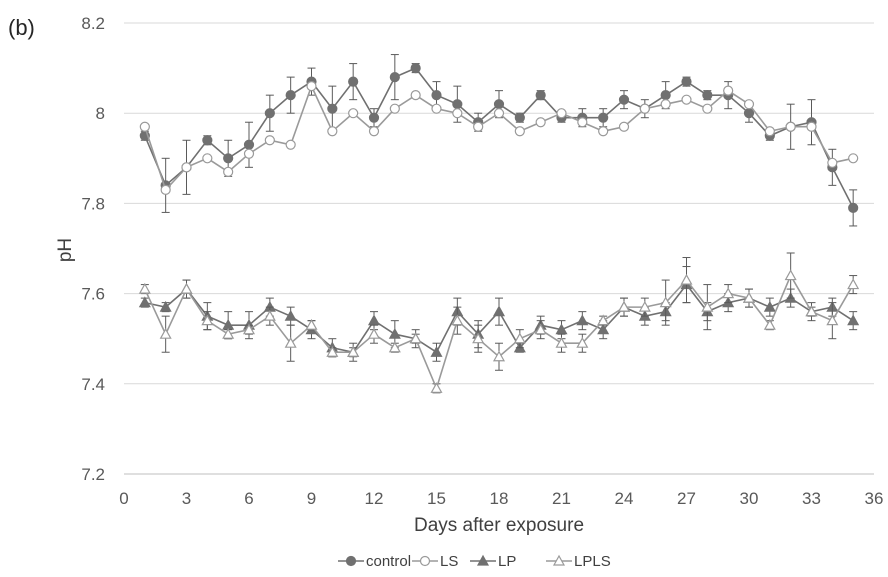  Describe the element at coordinates (388, 561) in the screenshot. I see `legend-label: control` at that location.